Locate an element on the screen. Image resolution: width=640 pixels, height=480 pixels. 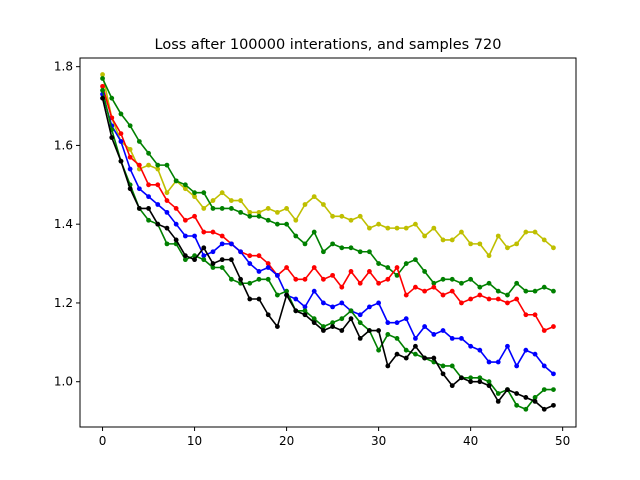
x-tick-label: 10 is located at coordinates (194, 441).